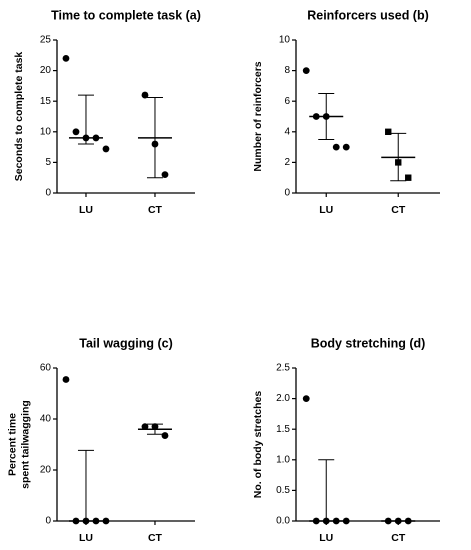  What do you see at coordinates (287, 70) in the screenshot?
I see `y-tick-label: 8` at bounding box center [287, 70].